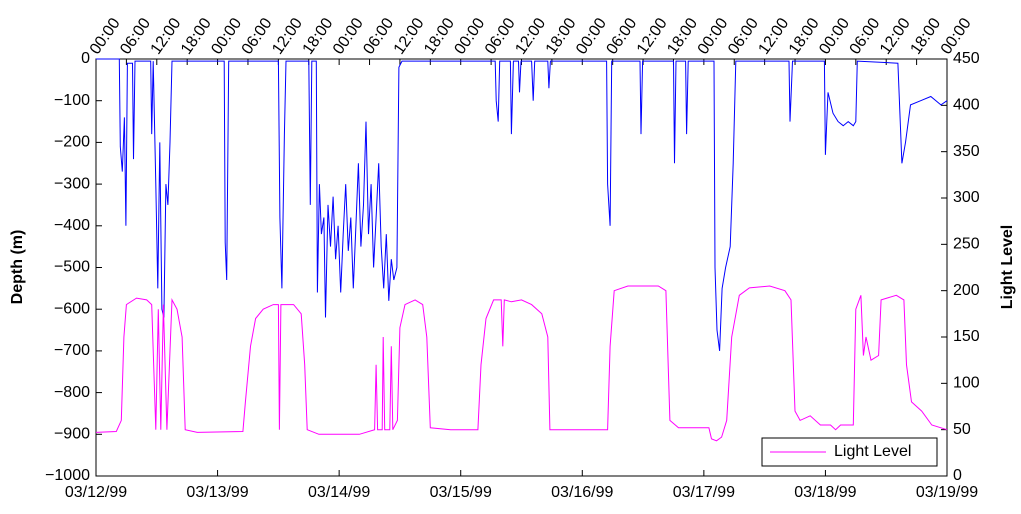 The height and width of the screenshot is (514, 1021). Describe the element at coordinates (704, 492) in the screenshot. I see `x-tick-label: 03/17/99` at that location.